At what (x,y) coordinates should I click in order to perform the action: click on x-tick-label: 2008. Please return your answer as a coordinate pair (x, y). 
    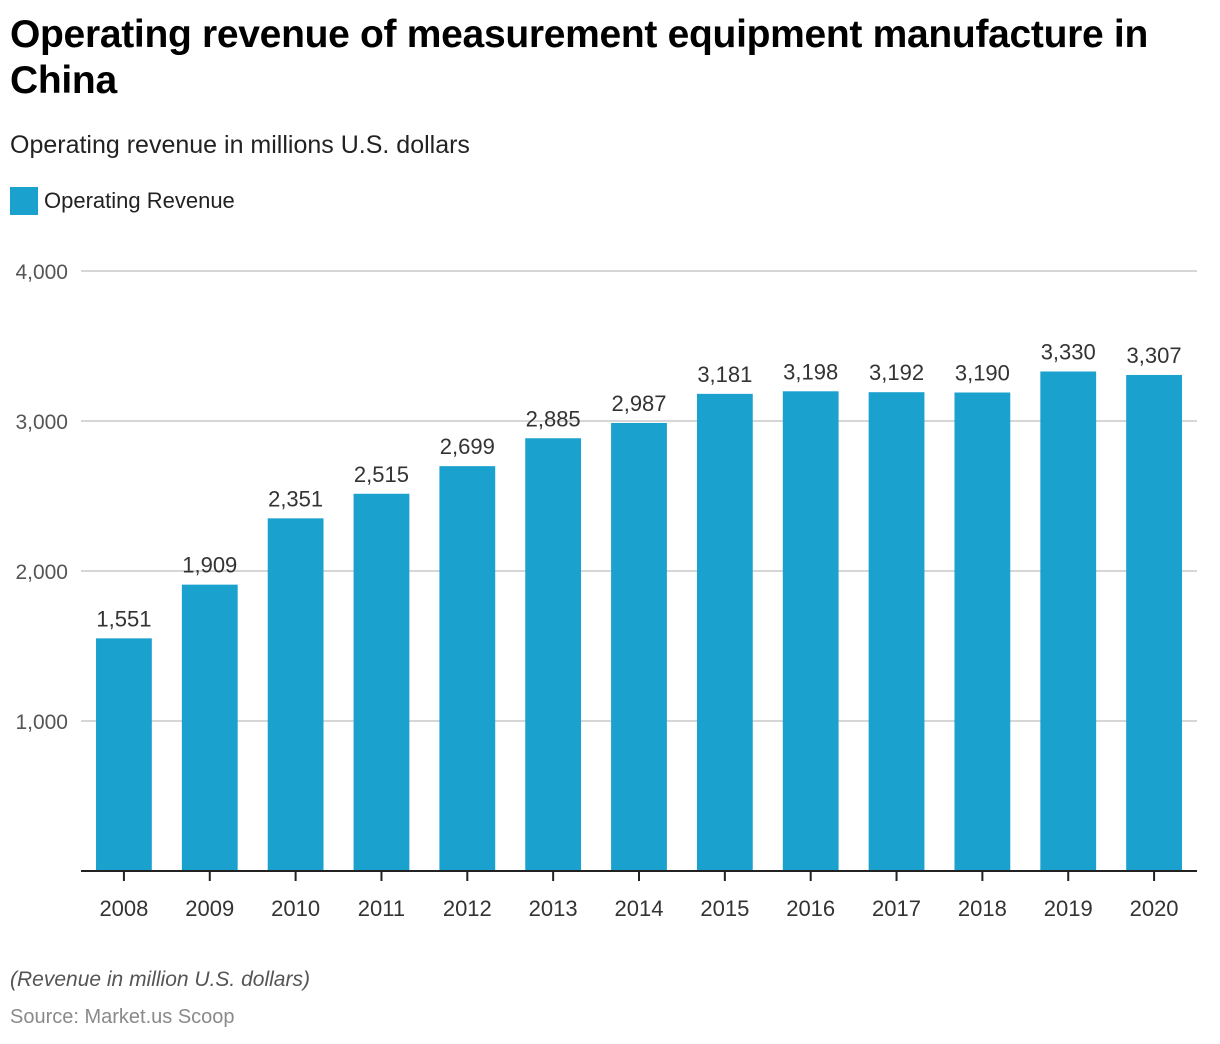
    Looking at the image, I should click on (123, 908).